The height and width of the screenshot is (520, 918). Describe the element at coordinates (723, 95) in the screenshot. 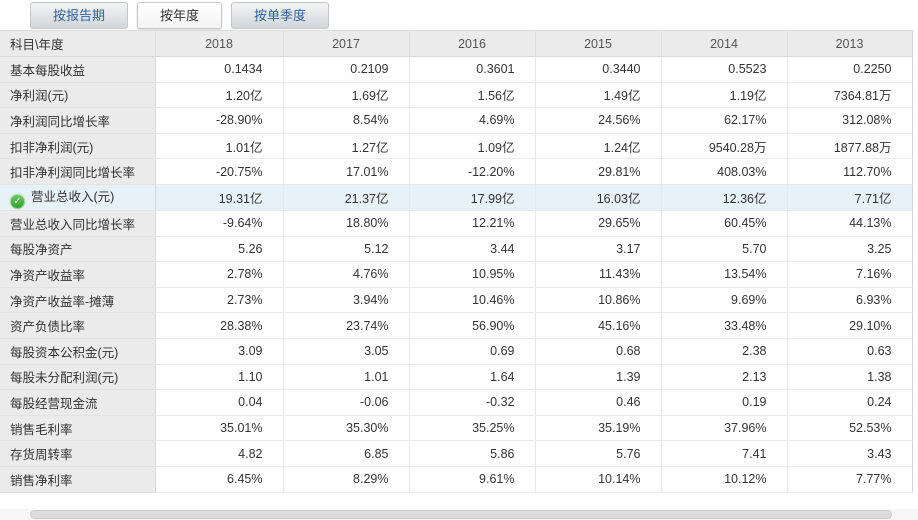

I see `cell-value: 1.19亿` at that location.